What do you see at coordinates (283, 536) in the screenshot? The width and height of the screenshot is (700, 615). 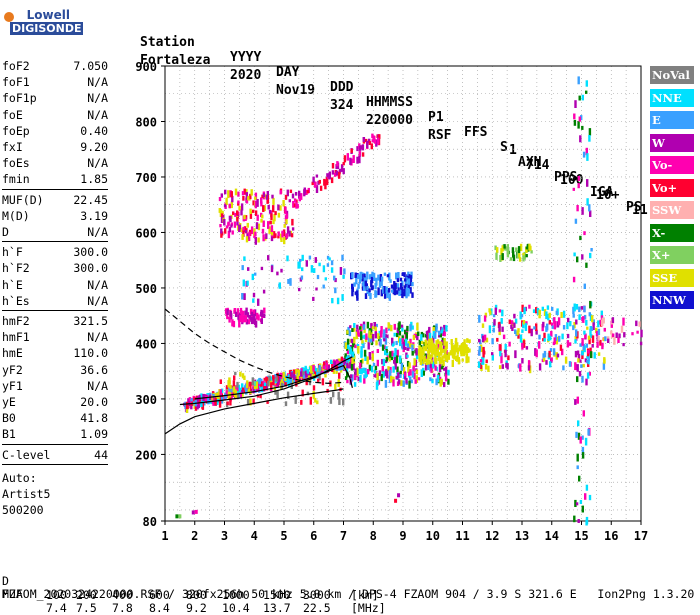 I see `x-tick-label: 5` at bounding box center [283, 536].